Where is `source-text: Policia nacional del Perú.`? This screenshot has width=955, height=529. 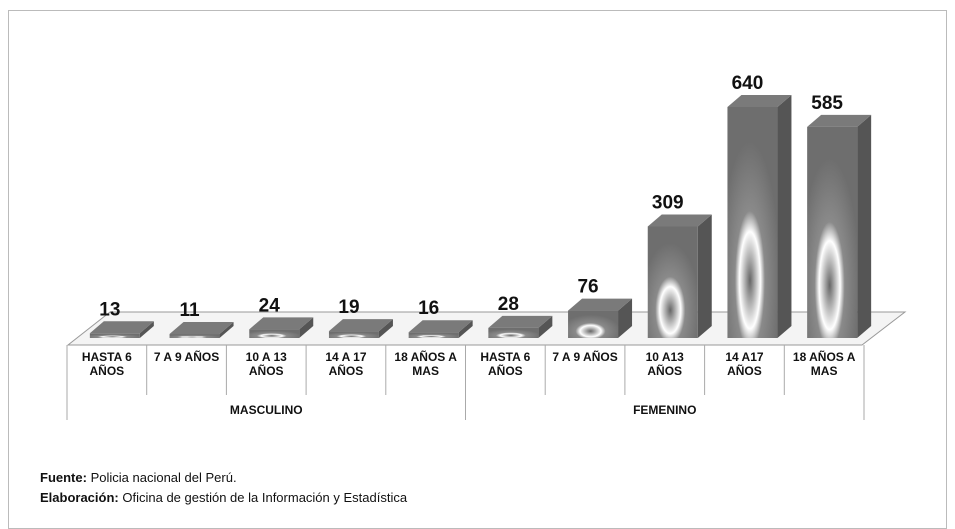
source-text: Policia nacional del Perú. is located at coordinates (163, 477).